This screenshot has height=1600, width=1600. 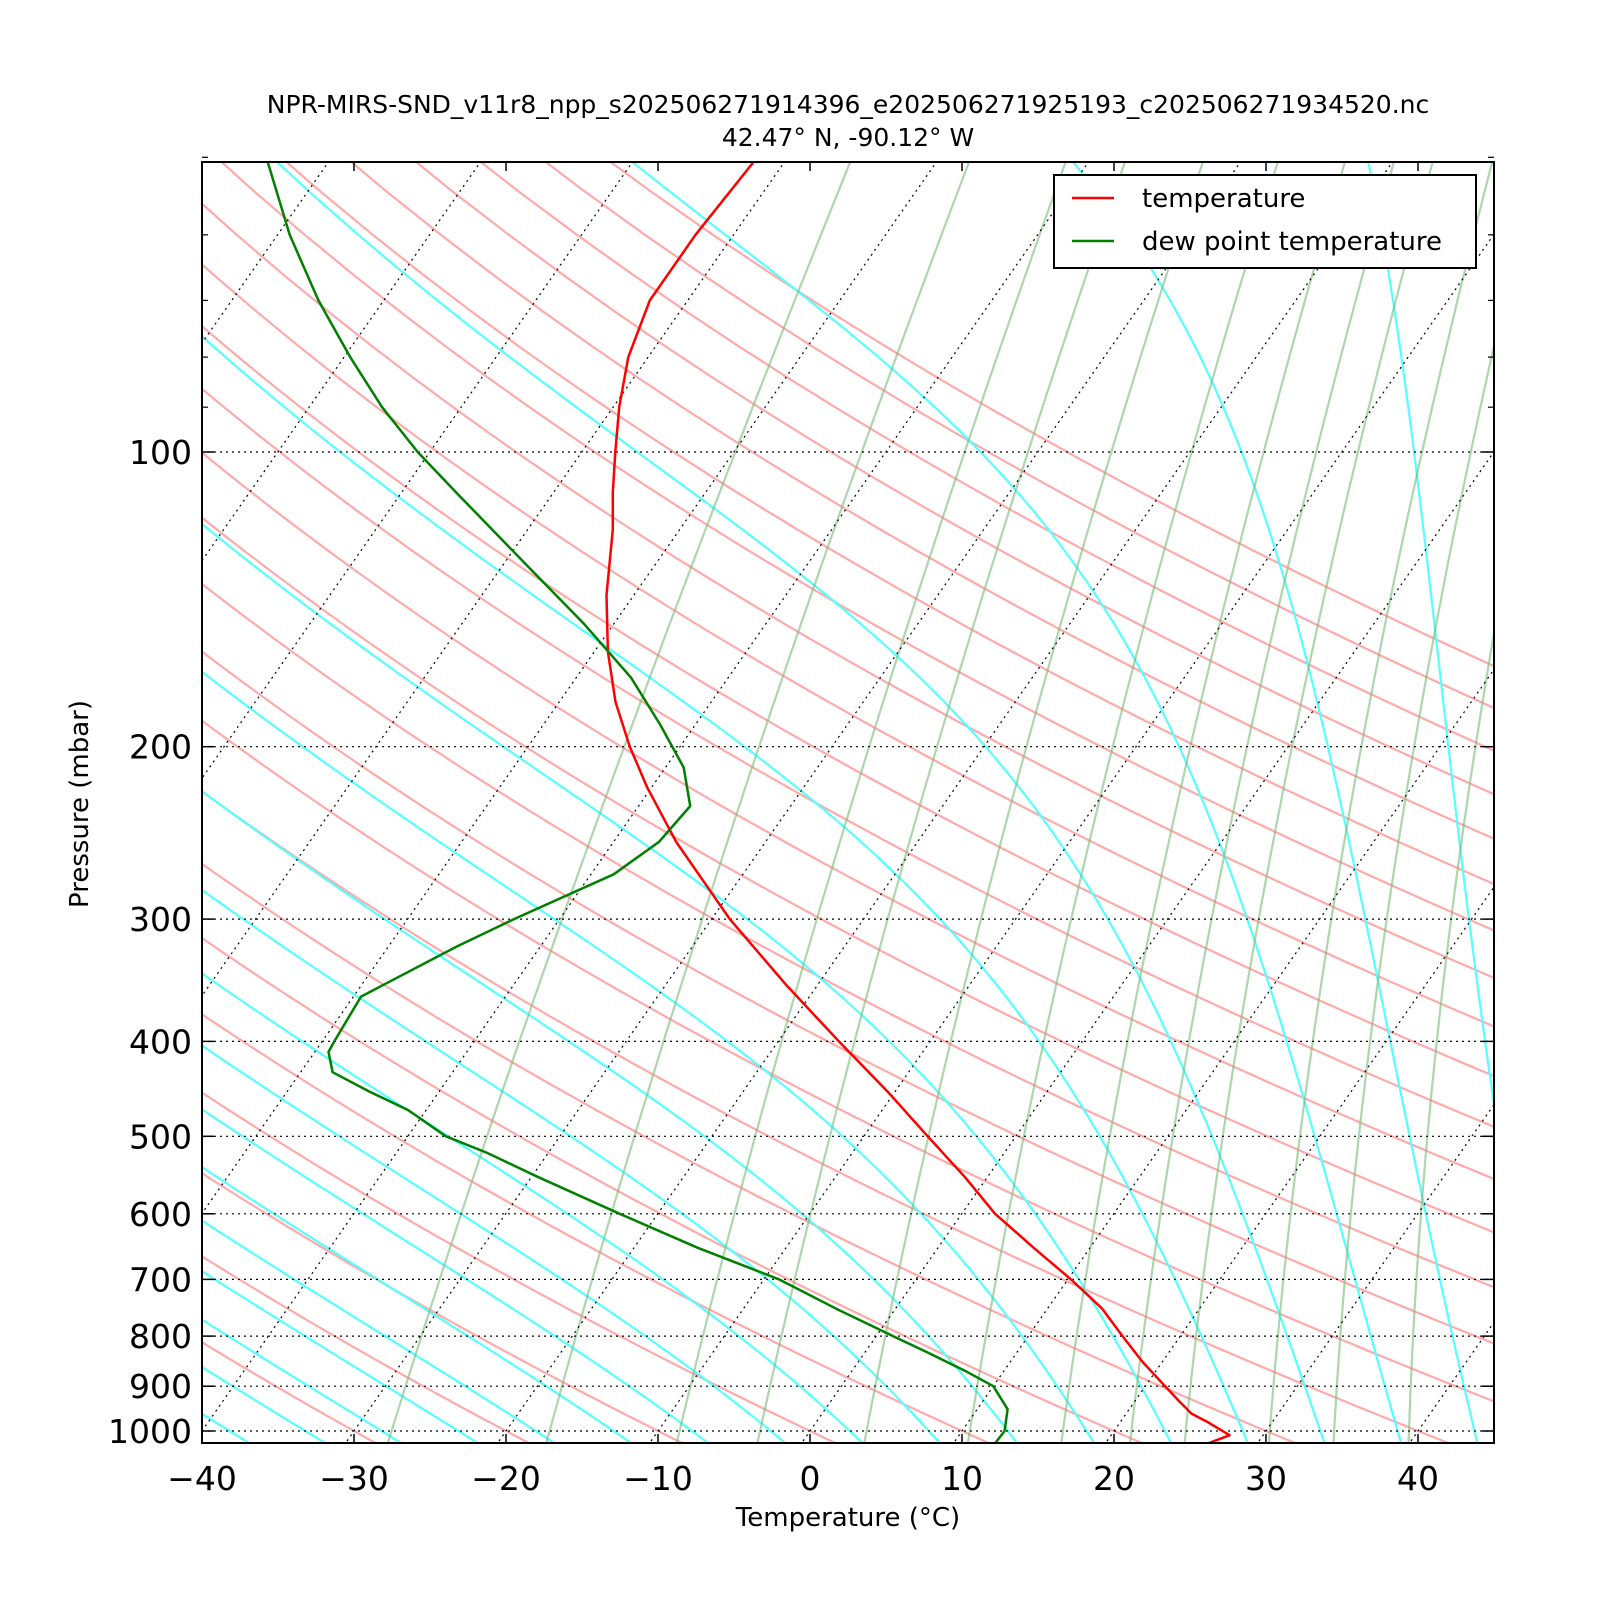 What do you see at coordinates (810, 1478) in the screenshot?
I see `x-tick-label: 0` at bounding box center [810, 1478].